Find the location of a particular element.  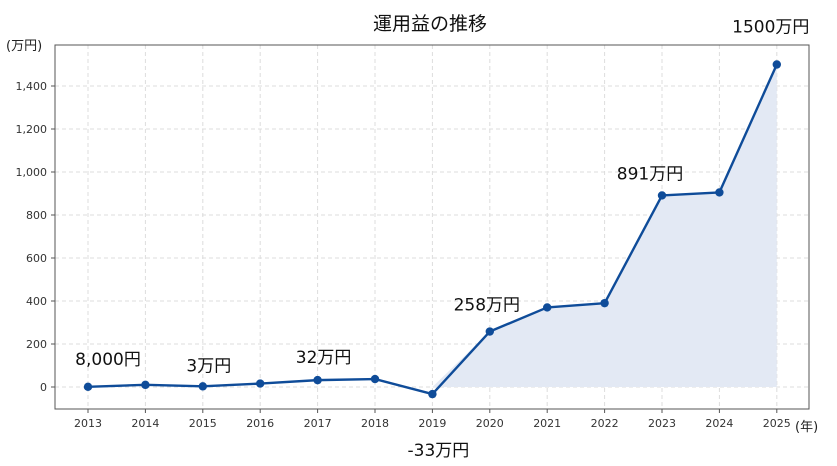

y-tick-label: 200 is located at coordinates (36, 344).